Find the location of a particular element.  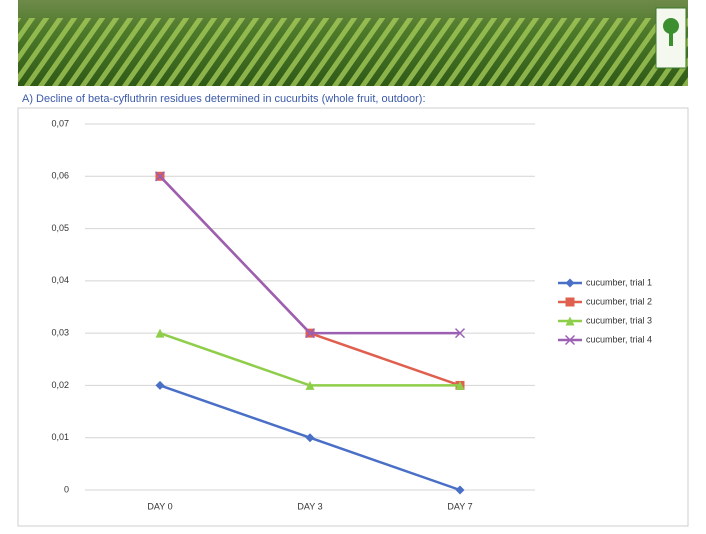

y-tick-label: 0,01 is located at coordinates (60, 437).